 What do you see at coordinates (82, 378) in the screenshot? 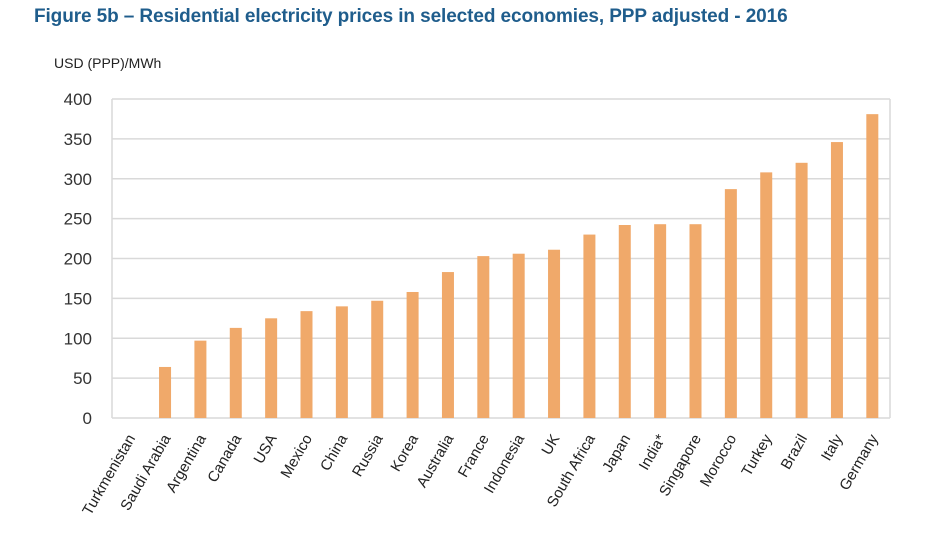
I see `y-tick-label: 50` at bounding box center [82, 378].